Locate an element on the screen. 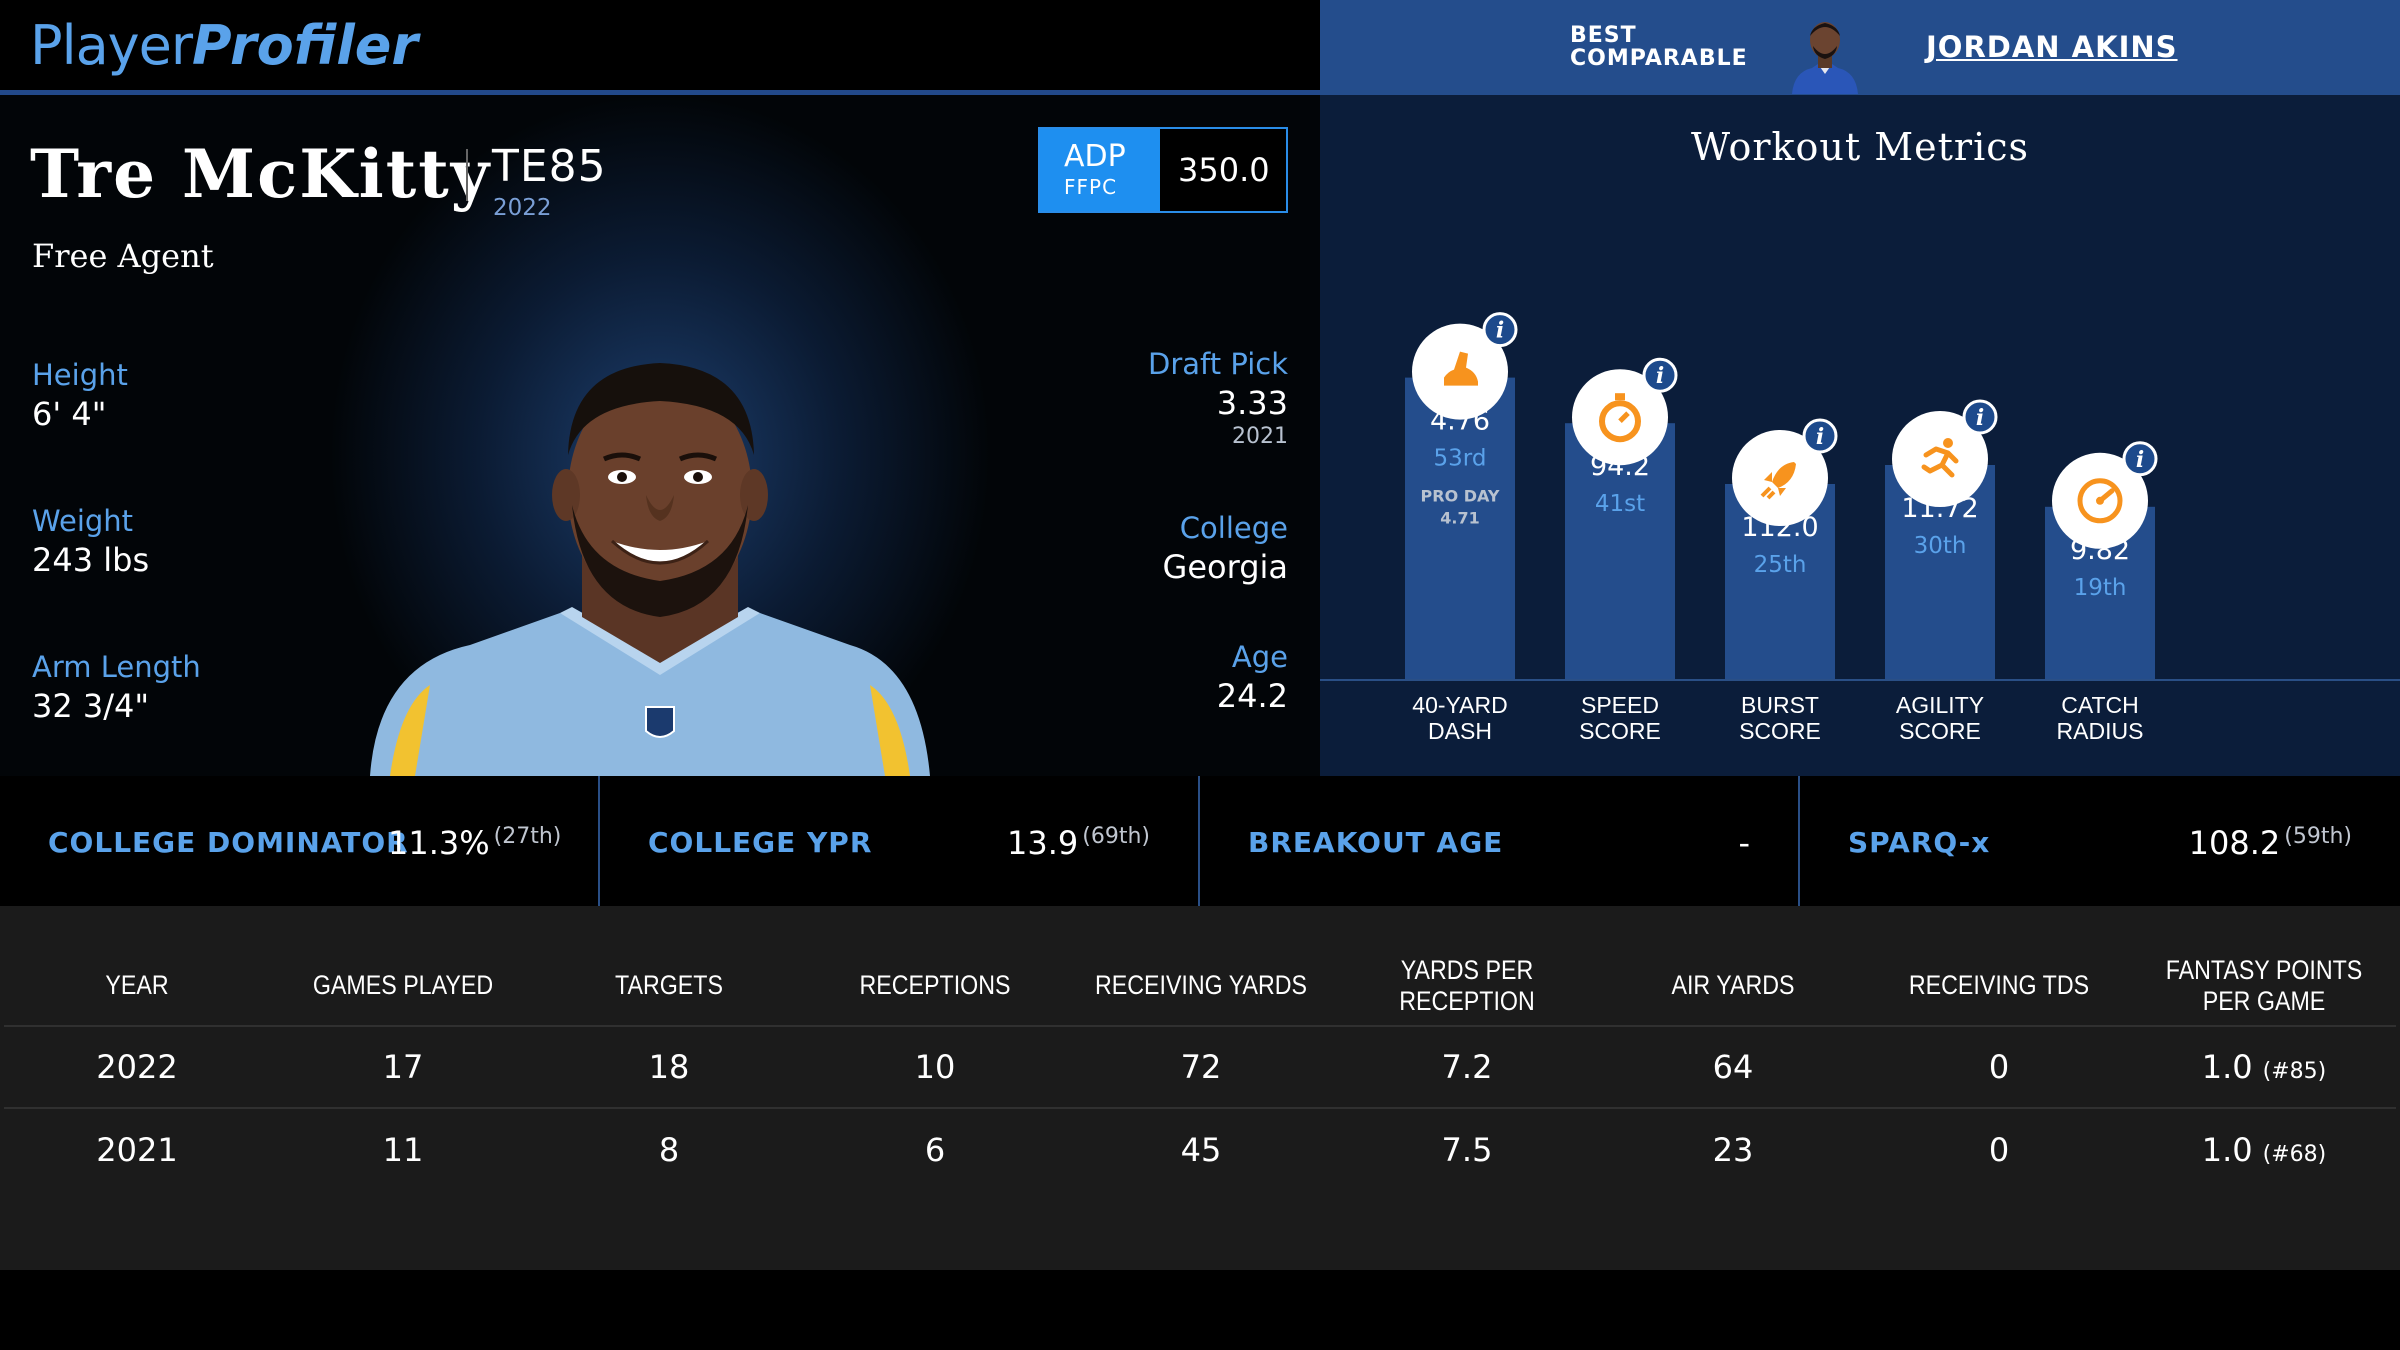  metric-value: 9.82 is located at coordinates (2100, 550).